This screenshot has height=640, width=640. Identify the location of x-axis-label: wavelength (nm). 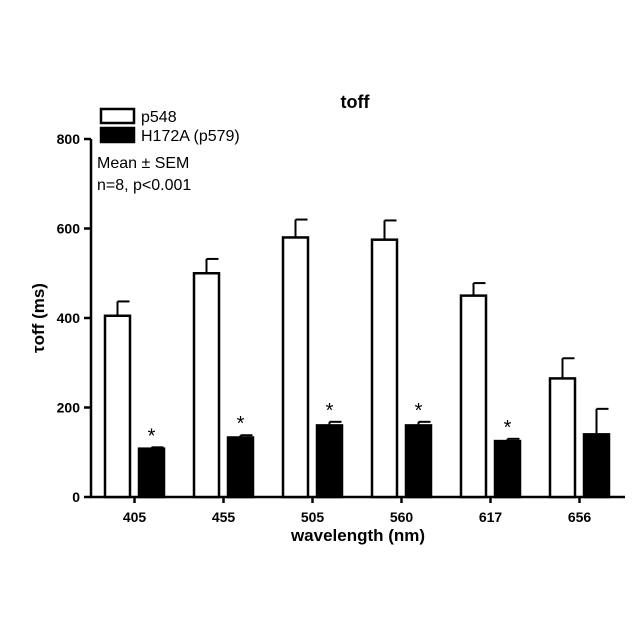
(357, 535).